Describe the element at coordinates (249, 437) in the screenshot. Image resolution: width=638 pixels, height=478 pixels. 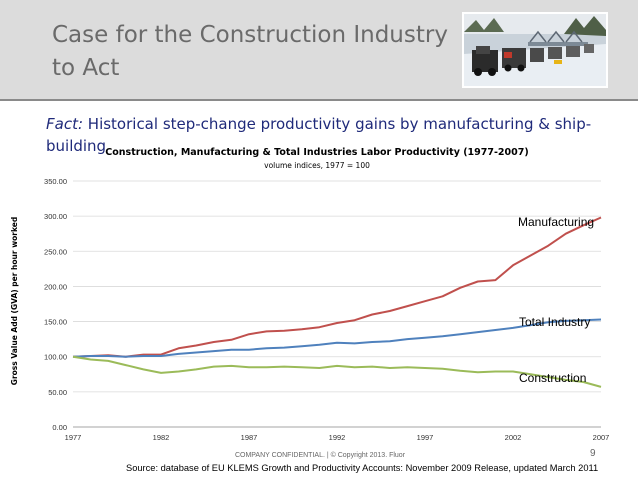
I see `x-tick-label: 1987` at that location.